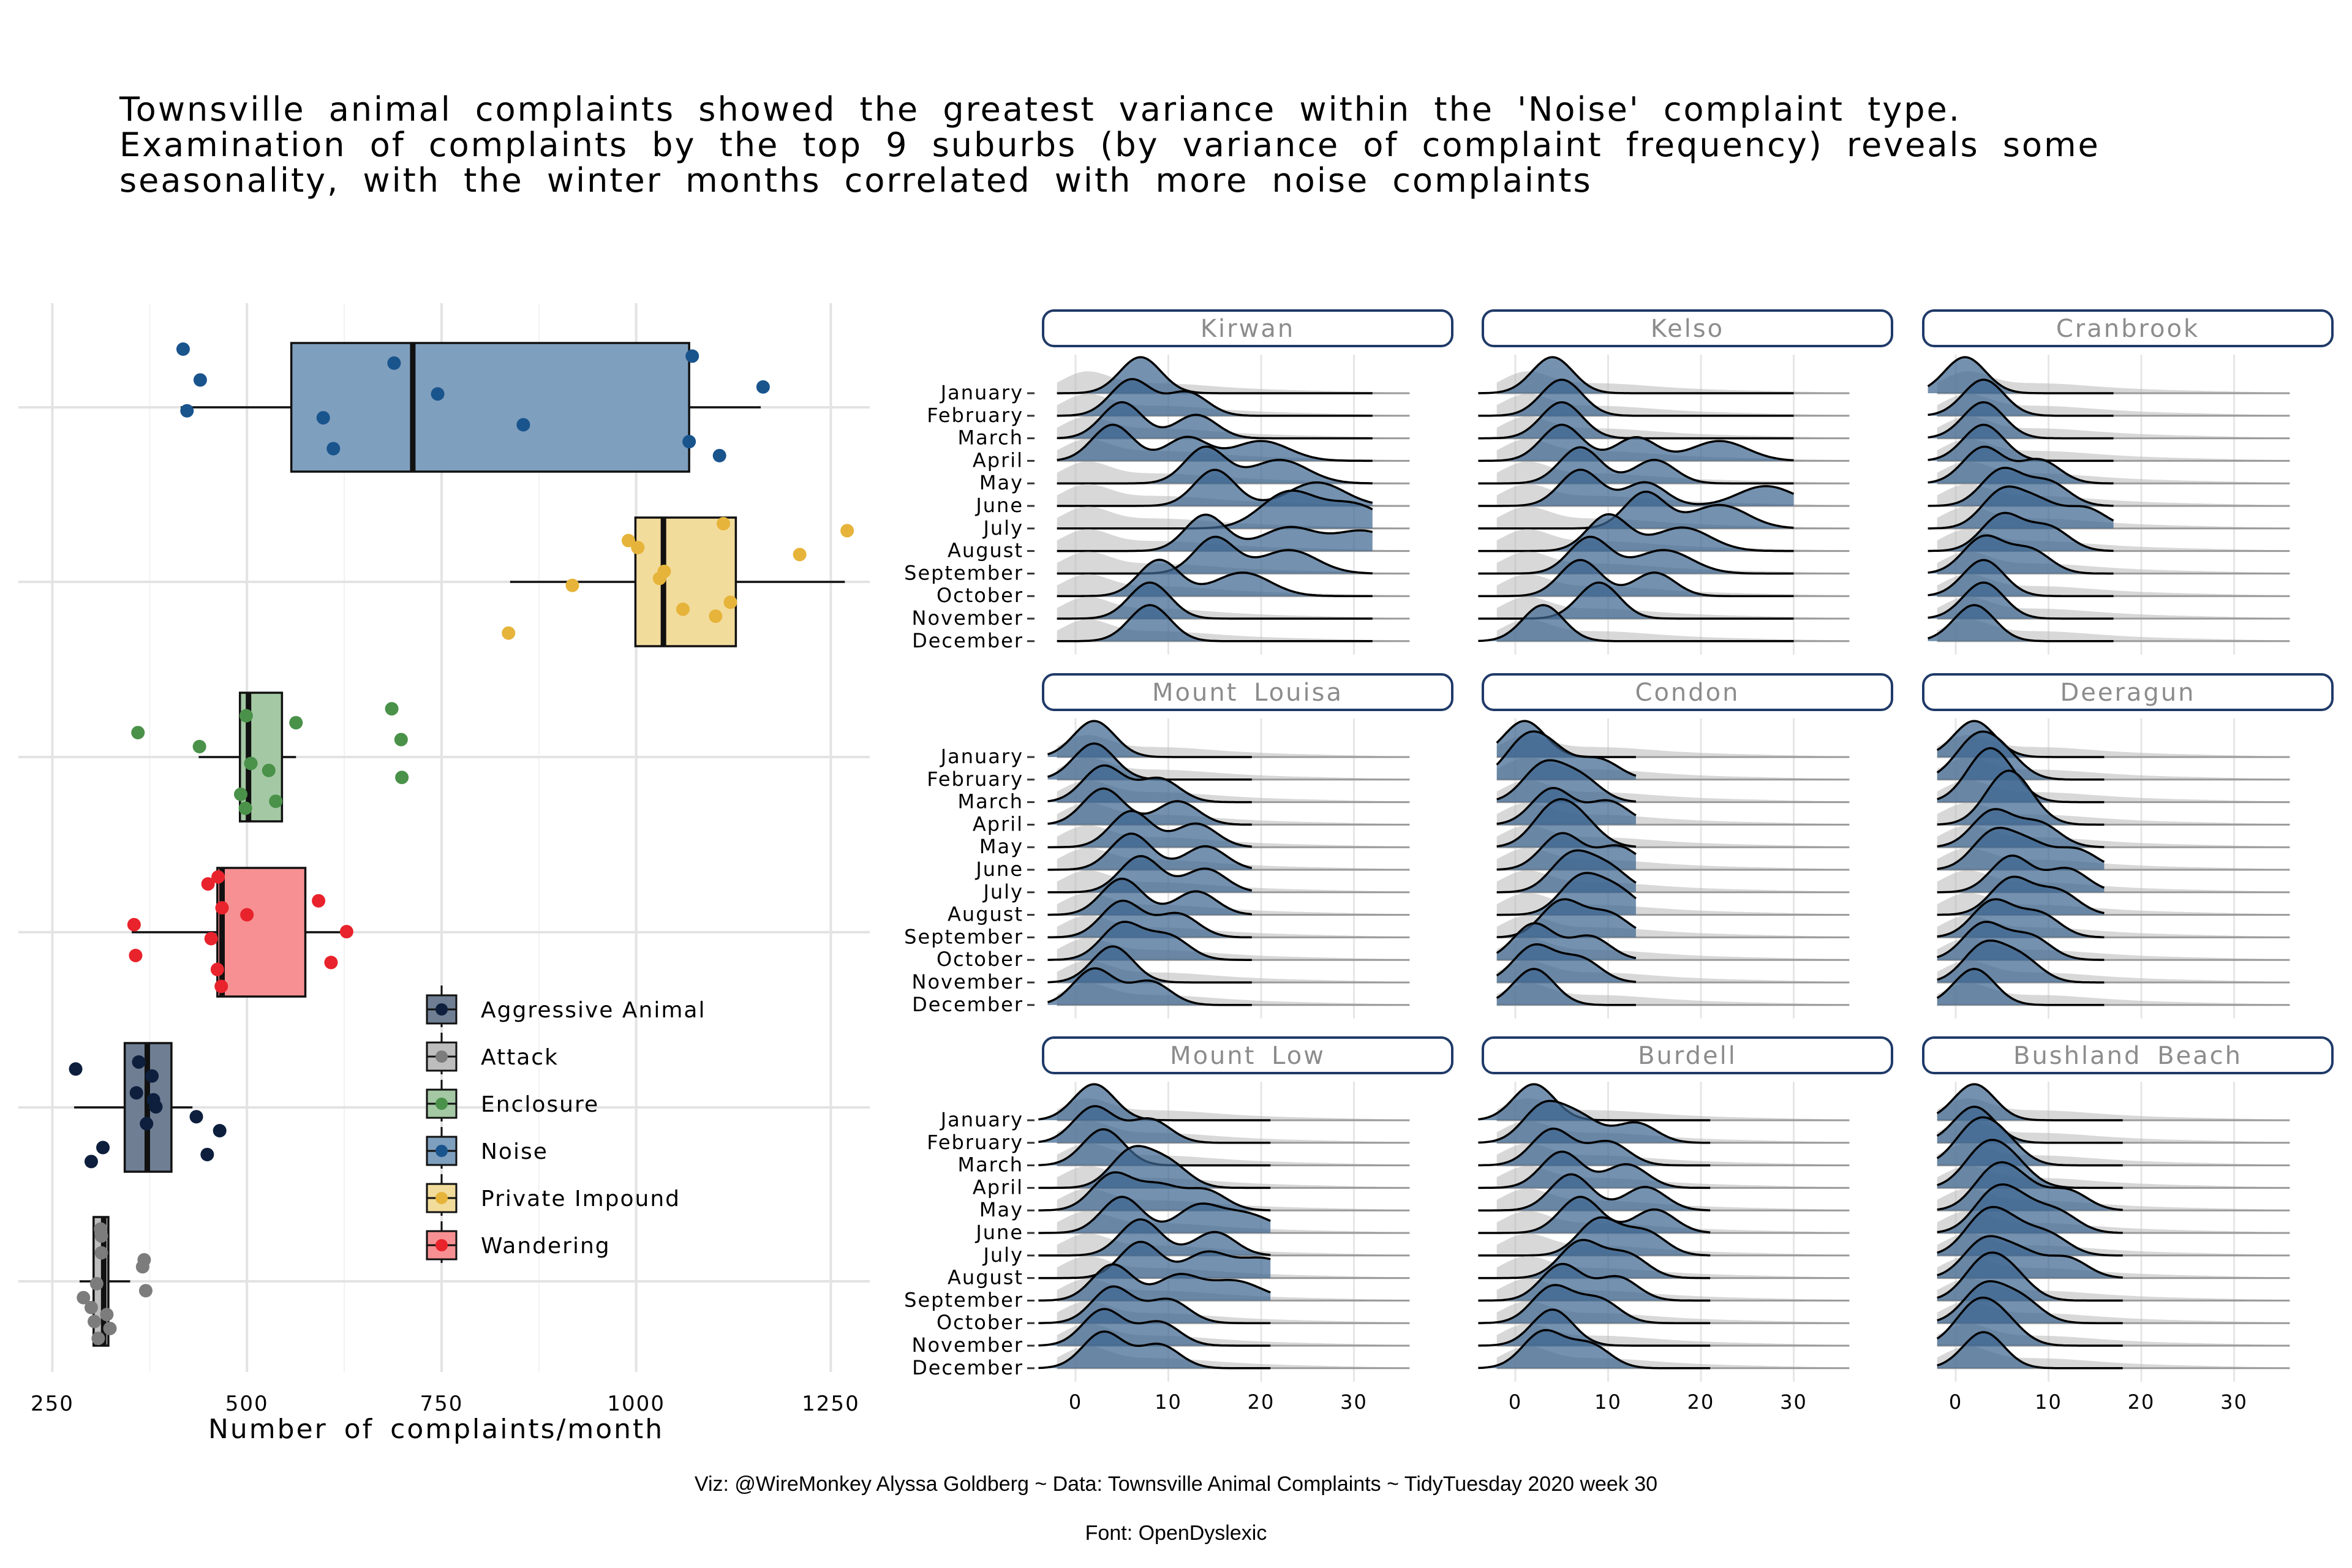  I want to click on x-tick-label: 1250, so click(831, 1404).